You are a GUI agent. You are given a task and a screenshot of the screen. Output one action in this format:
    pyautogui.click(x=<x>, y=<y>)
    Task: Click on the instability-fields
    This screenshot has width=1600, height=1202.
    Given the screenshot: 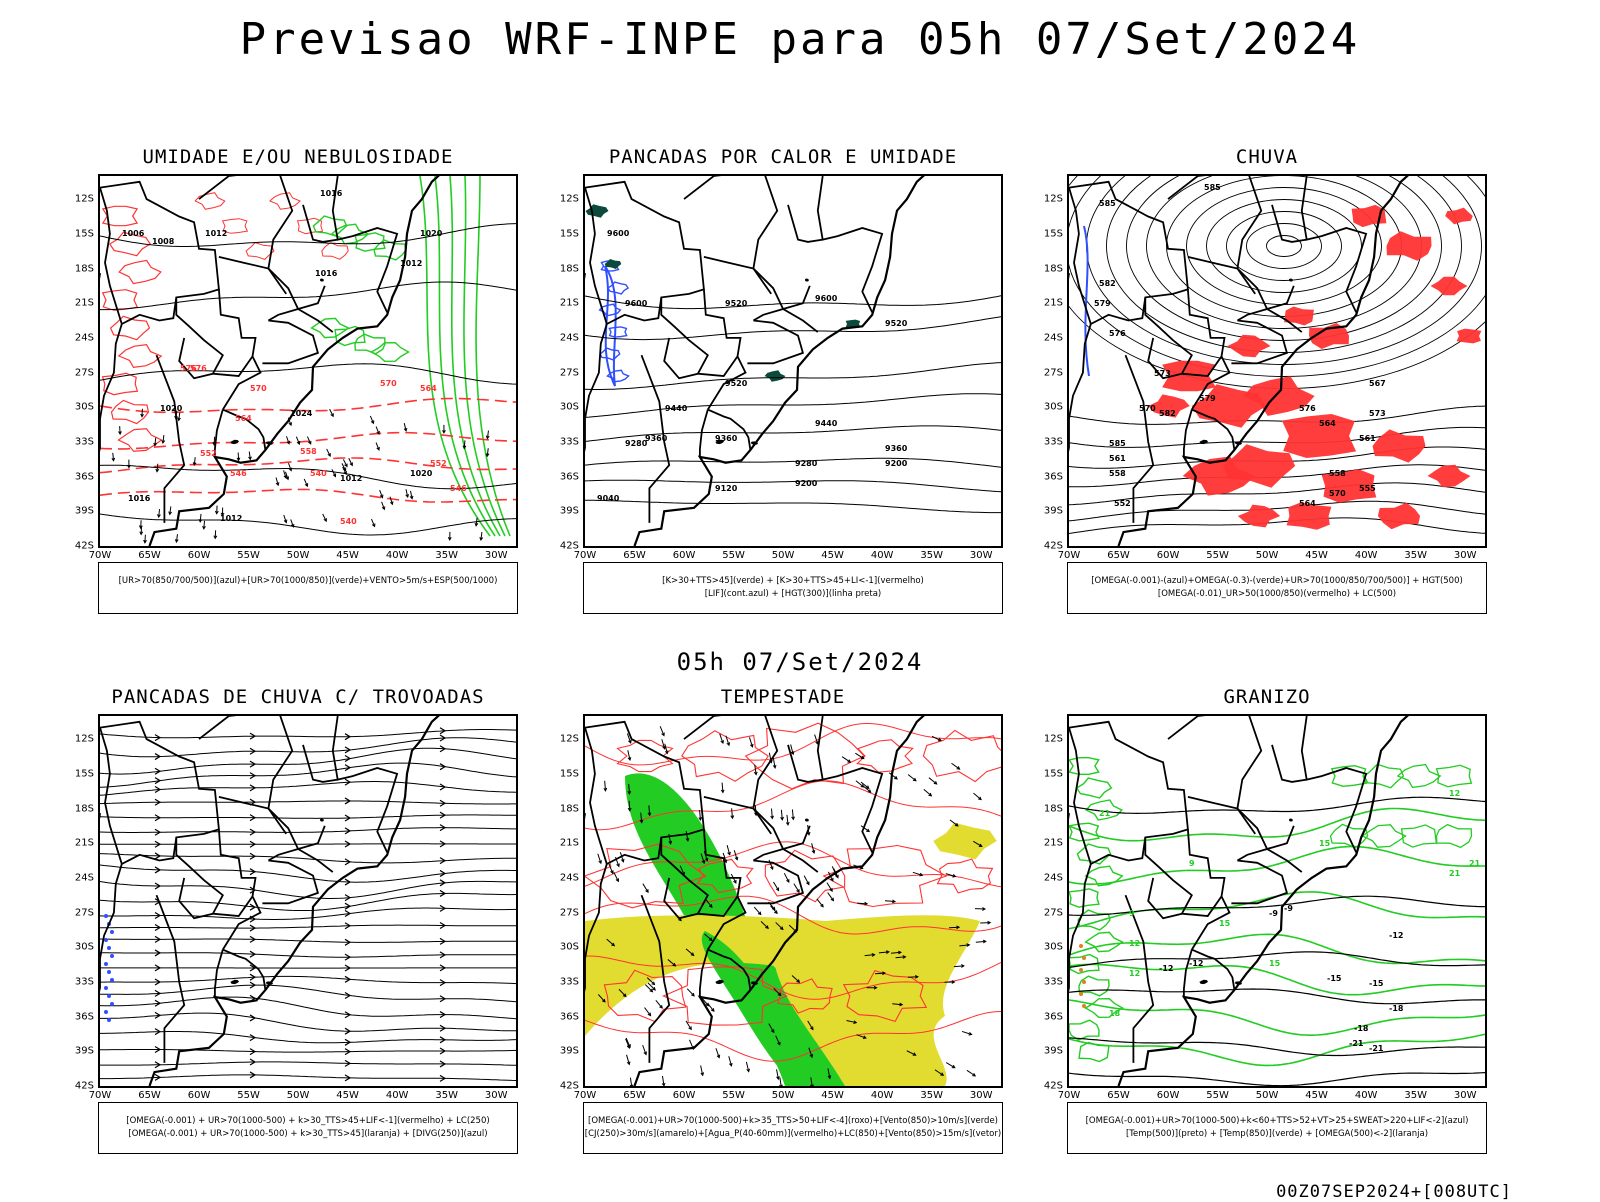 What is the action you would take?
    pyautogui.click(x=793, y=358)
    